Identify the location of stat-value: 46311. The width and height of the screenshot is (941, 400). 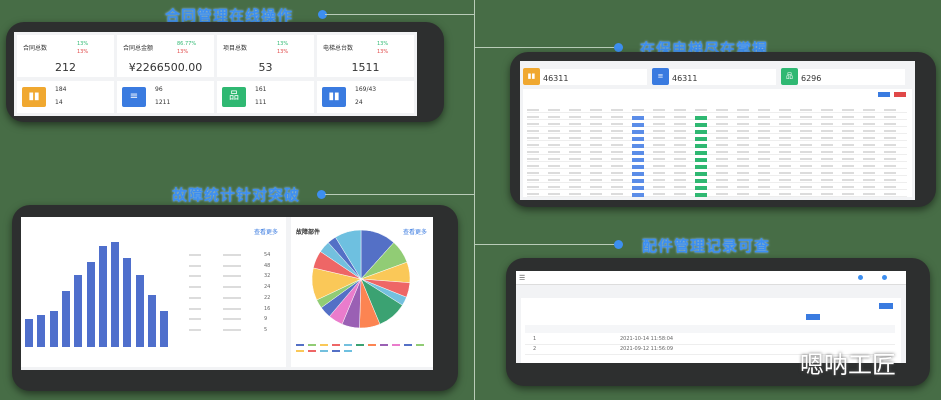
(685, 78).